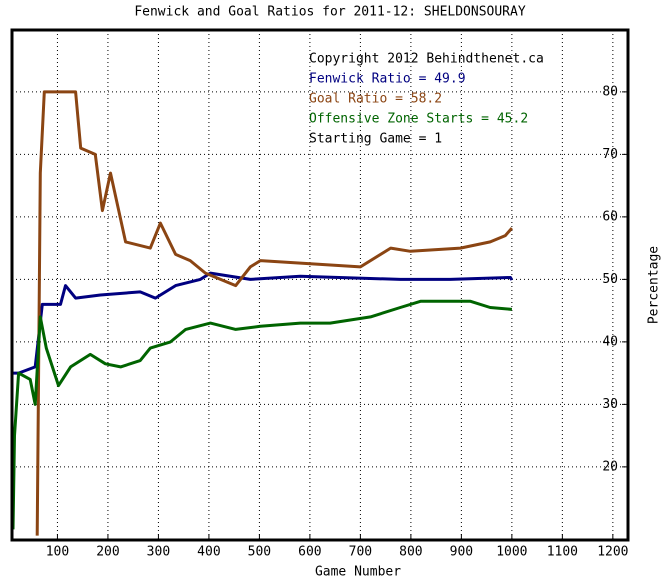  Describe the element at coordinates (610, 279) in the screenshot. I see `y-tick-label: 50` at that location.